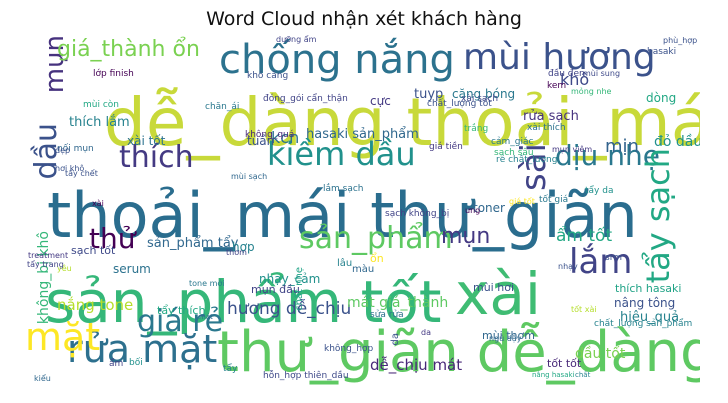 This screenshot has width=728, height=403. What do you see at coordinates (600, 354) in the screenshot?
I see `word-dau-tot-29: dầu tốt` at bounding box center [600, 354].